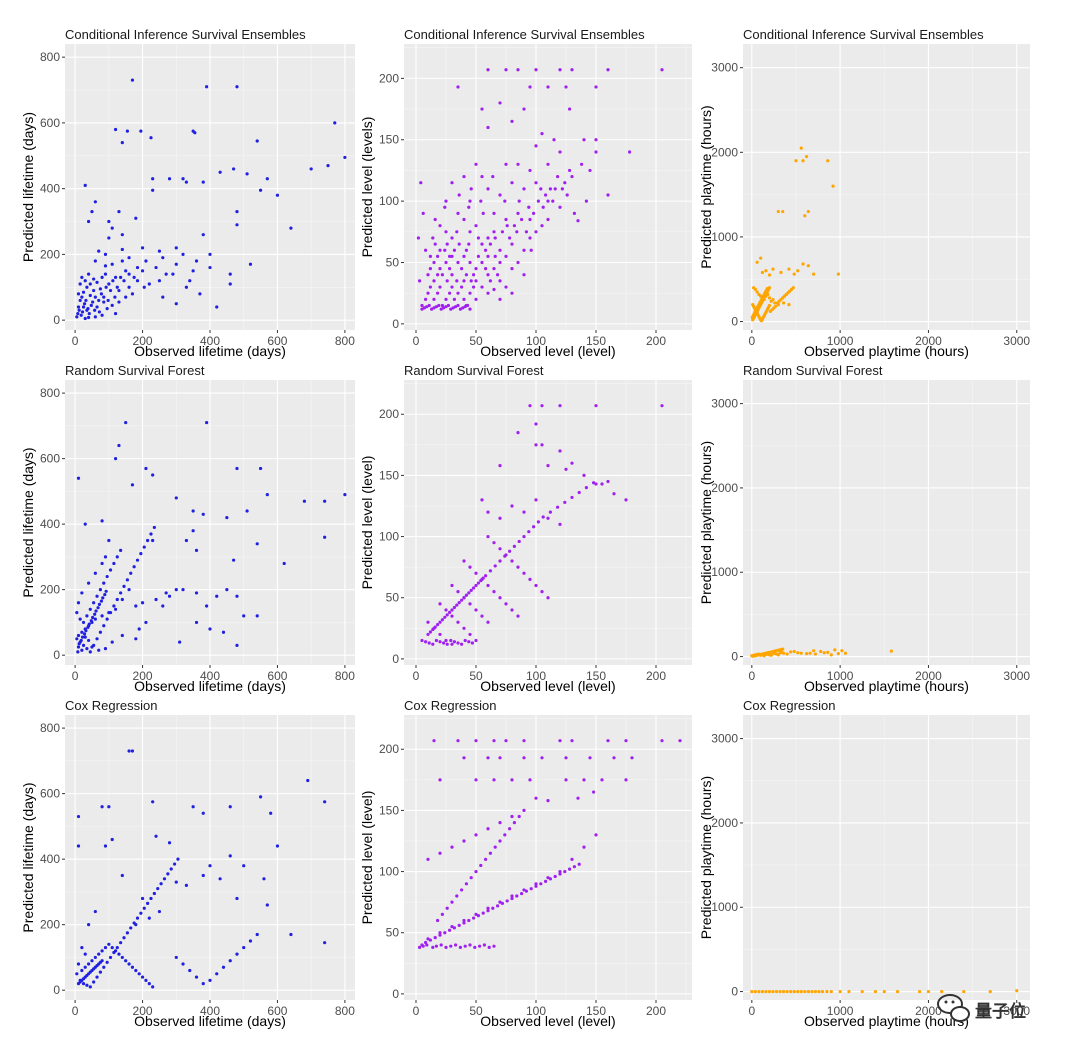 The height and width of the screenshot is (1055, 1080). I want to click on y-tick-label: 800, so click(50, 57).